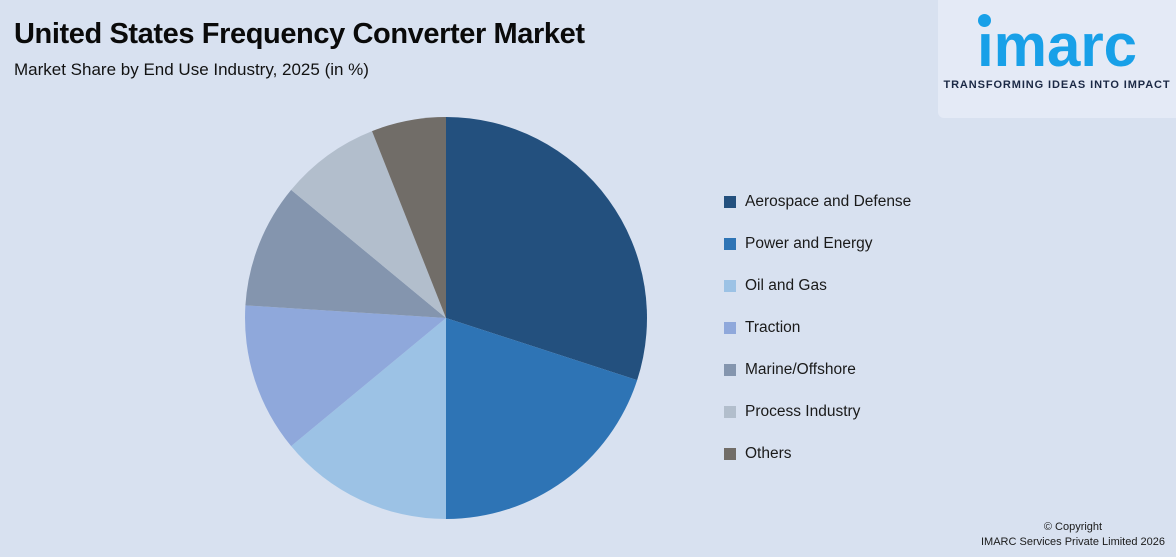 Image resolution: width=1176 pixels, height=557 pixels. I want to click on legend-label: Marine/Offshore, so click(800, 369).